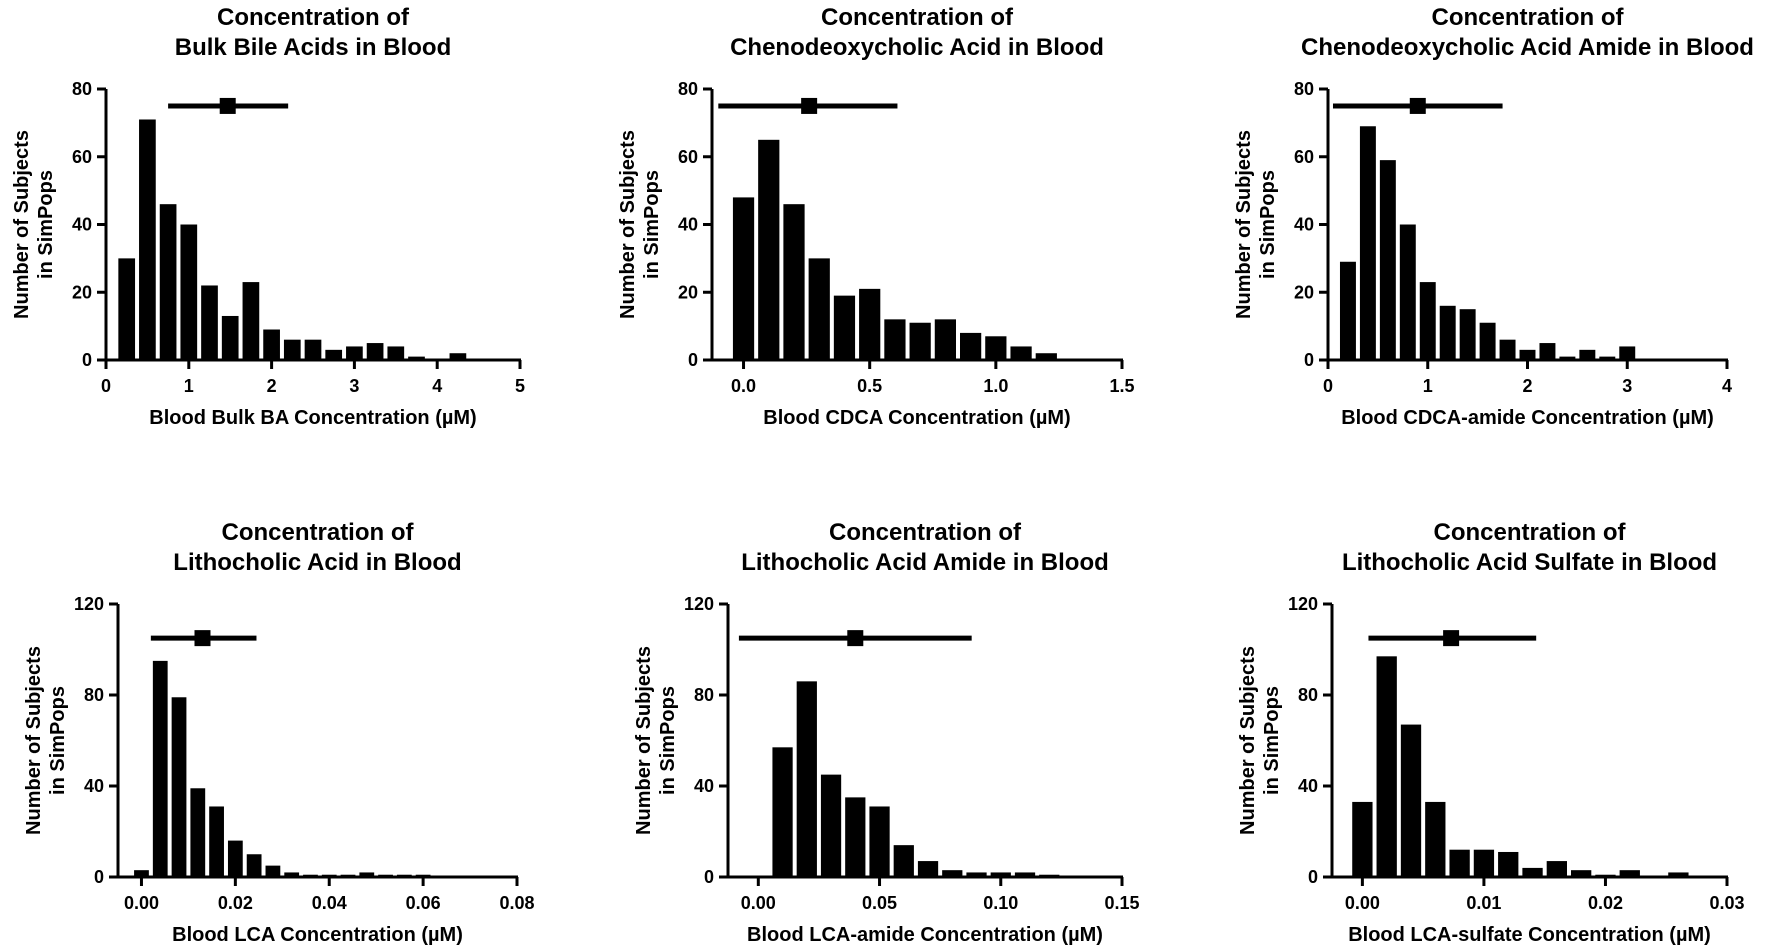 This screenshot has height=949, width=1772. What do you see at coordinates (516, 903) in the screenshot?
I see `x-tick-label: 0.08` at bounding box center [516, 903].